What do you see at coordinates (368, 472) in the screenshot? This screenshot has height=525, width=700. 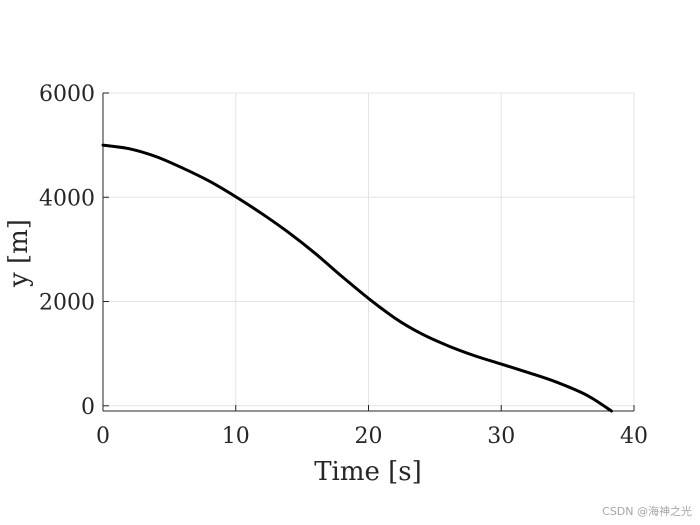 I see `x-axis-label: Time [s]` at bounding box center [368, 472].